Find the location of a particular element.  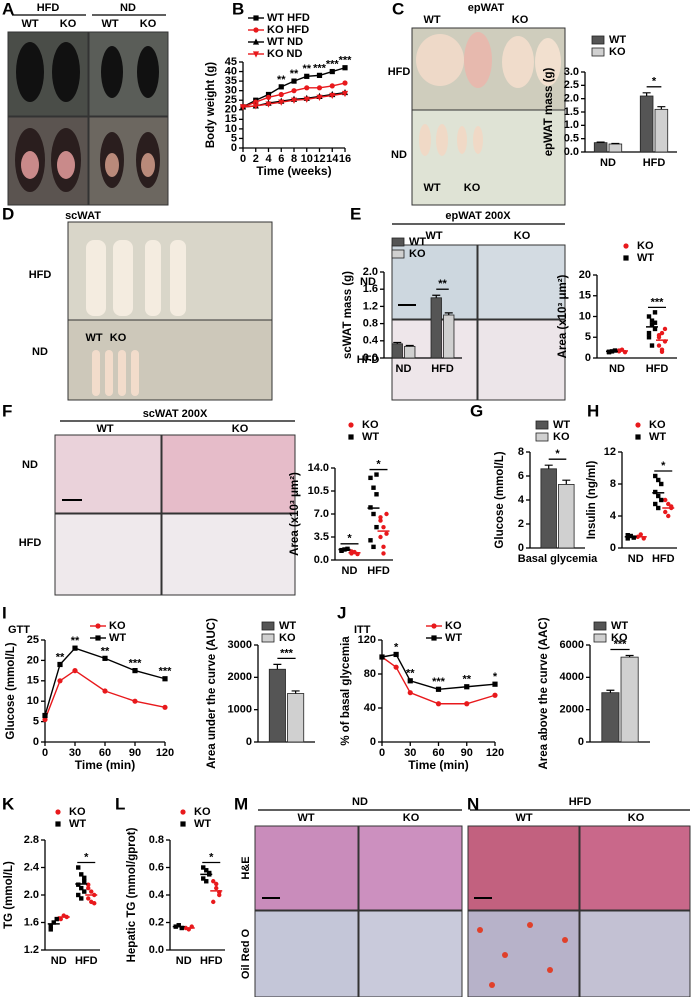

y-tick-label: 45 is located at coordinates (231, 62).